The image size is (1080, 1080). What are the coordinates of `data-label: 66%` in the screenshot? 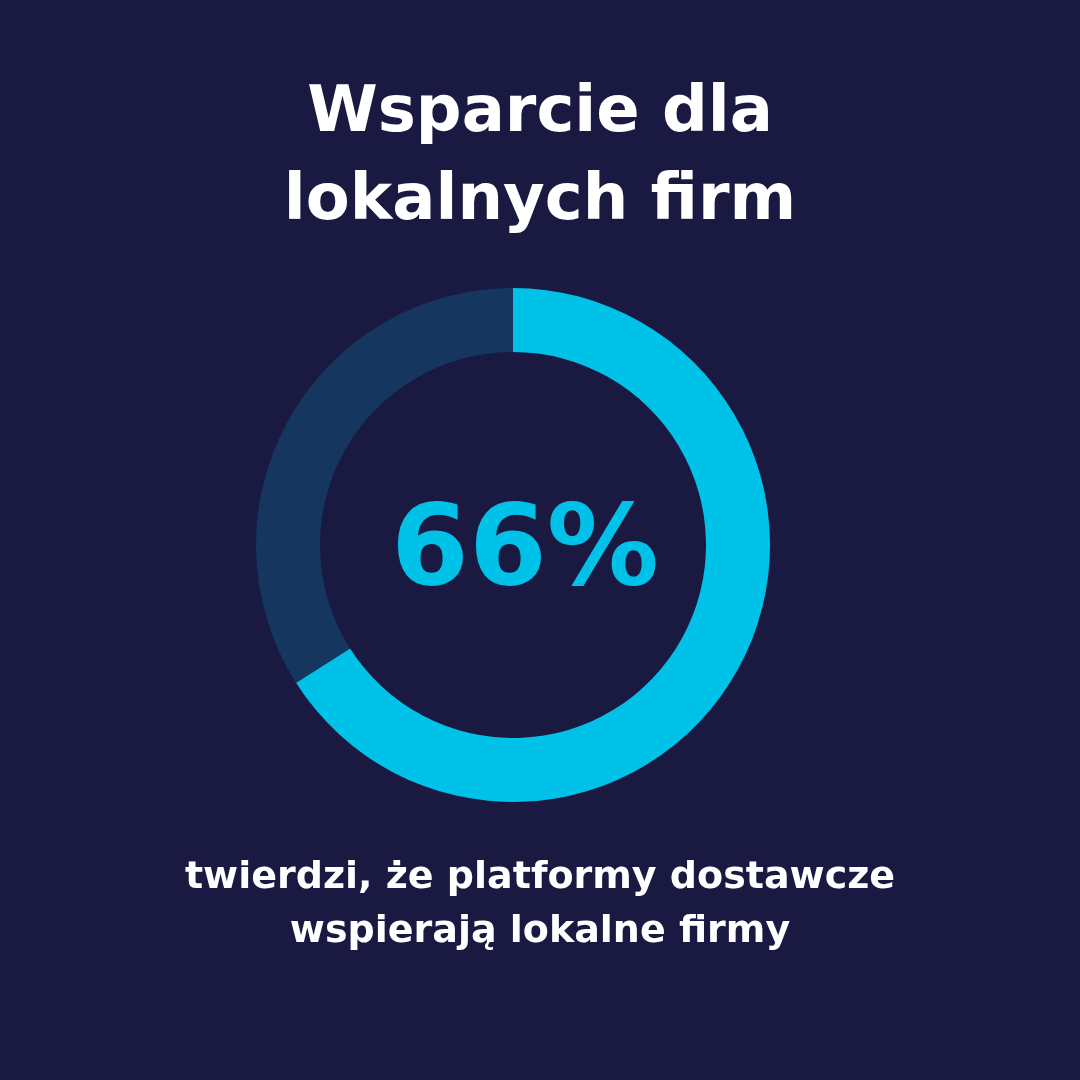 It's located at (525, 545).